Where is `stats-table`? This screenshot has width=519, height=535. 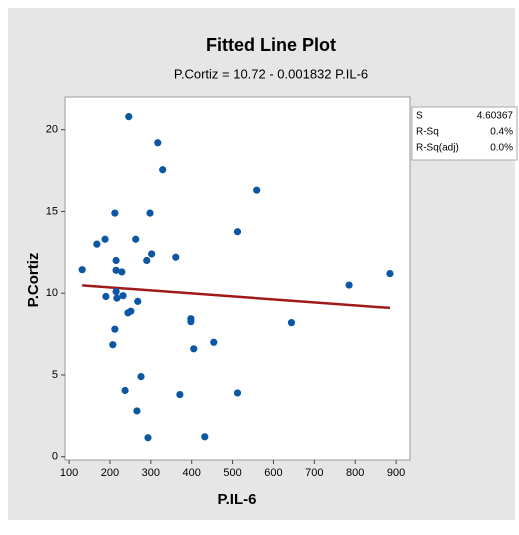 stats-table is located at coordinates (464, 133).